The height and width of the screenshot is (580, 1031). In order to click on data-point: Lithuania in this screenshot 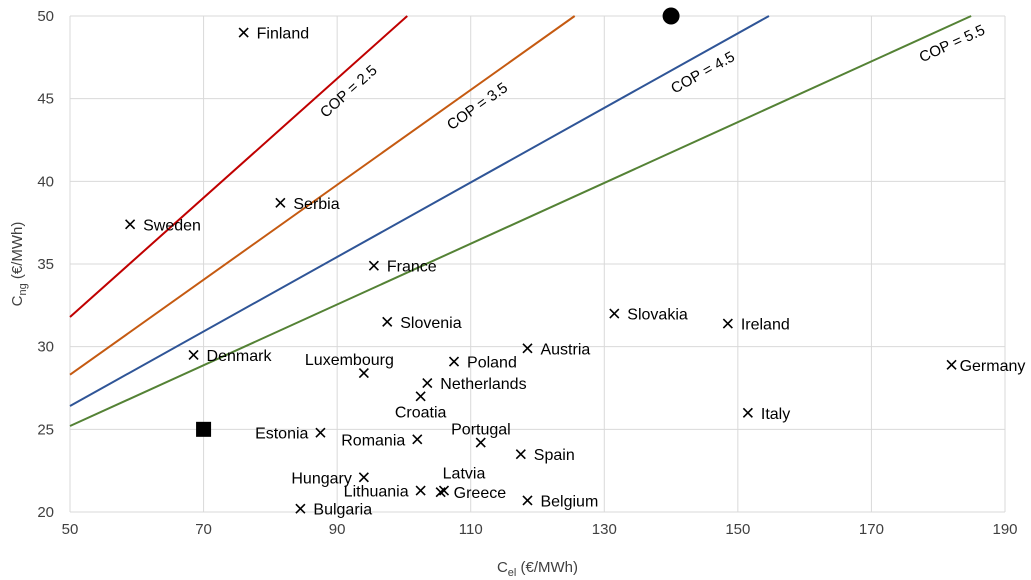, I will do `click(385, 492)`.